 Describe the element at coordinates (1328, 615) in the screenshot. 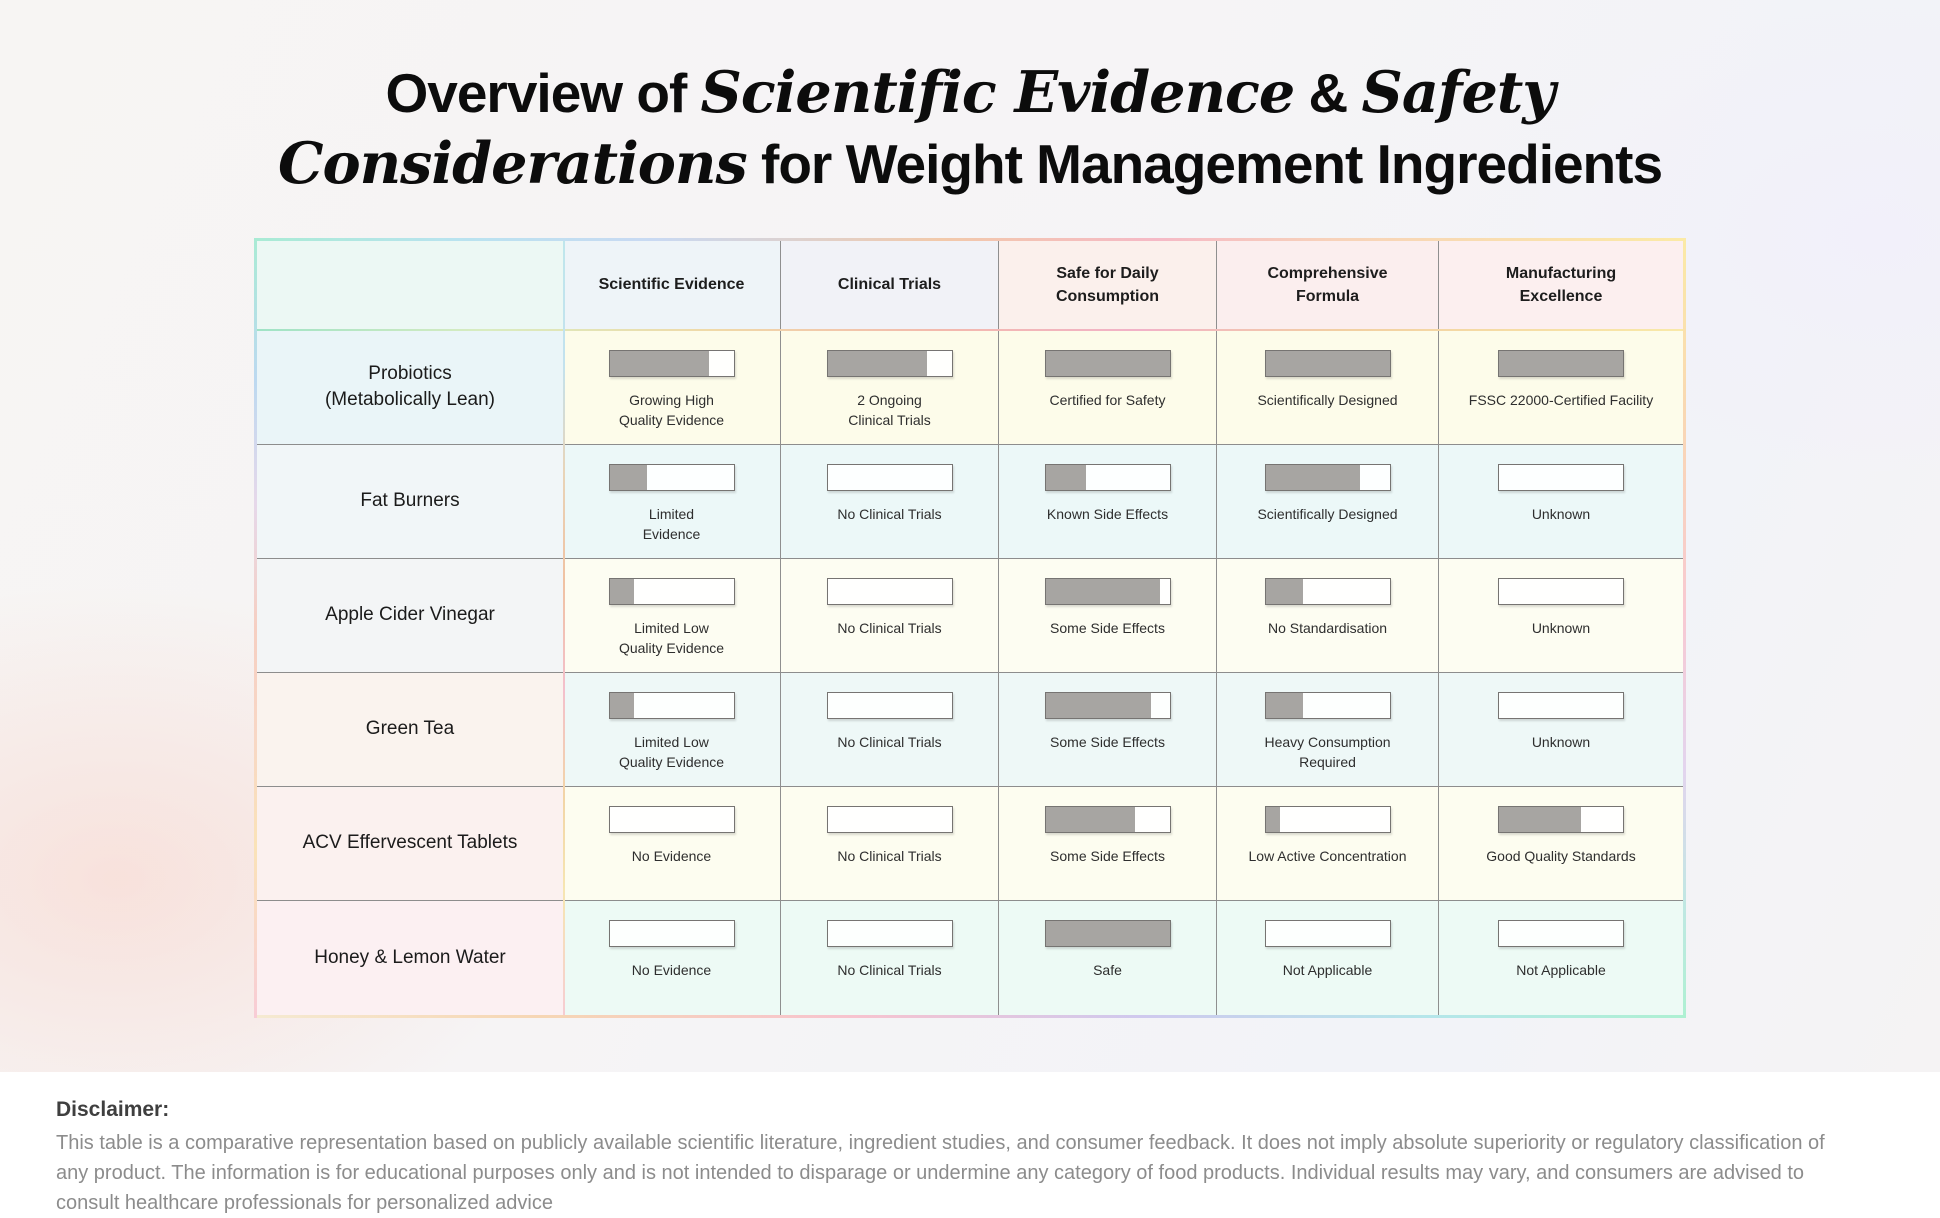

I see `table-cell: No Standardisation` at that location.